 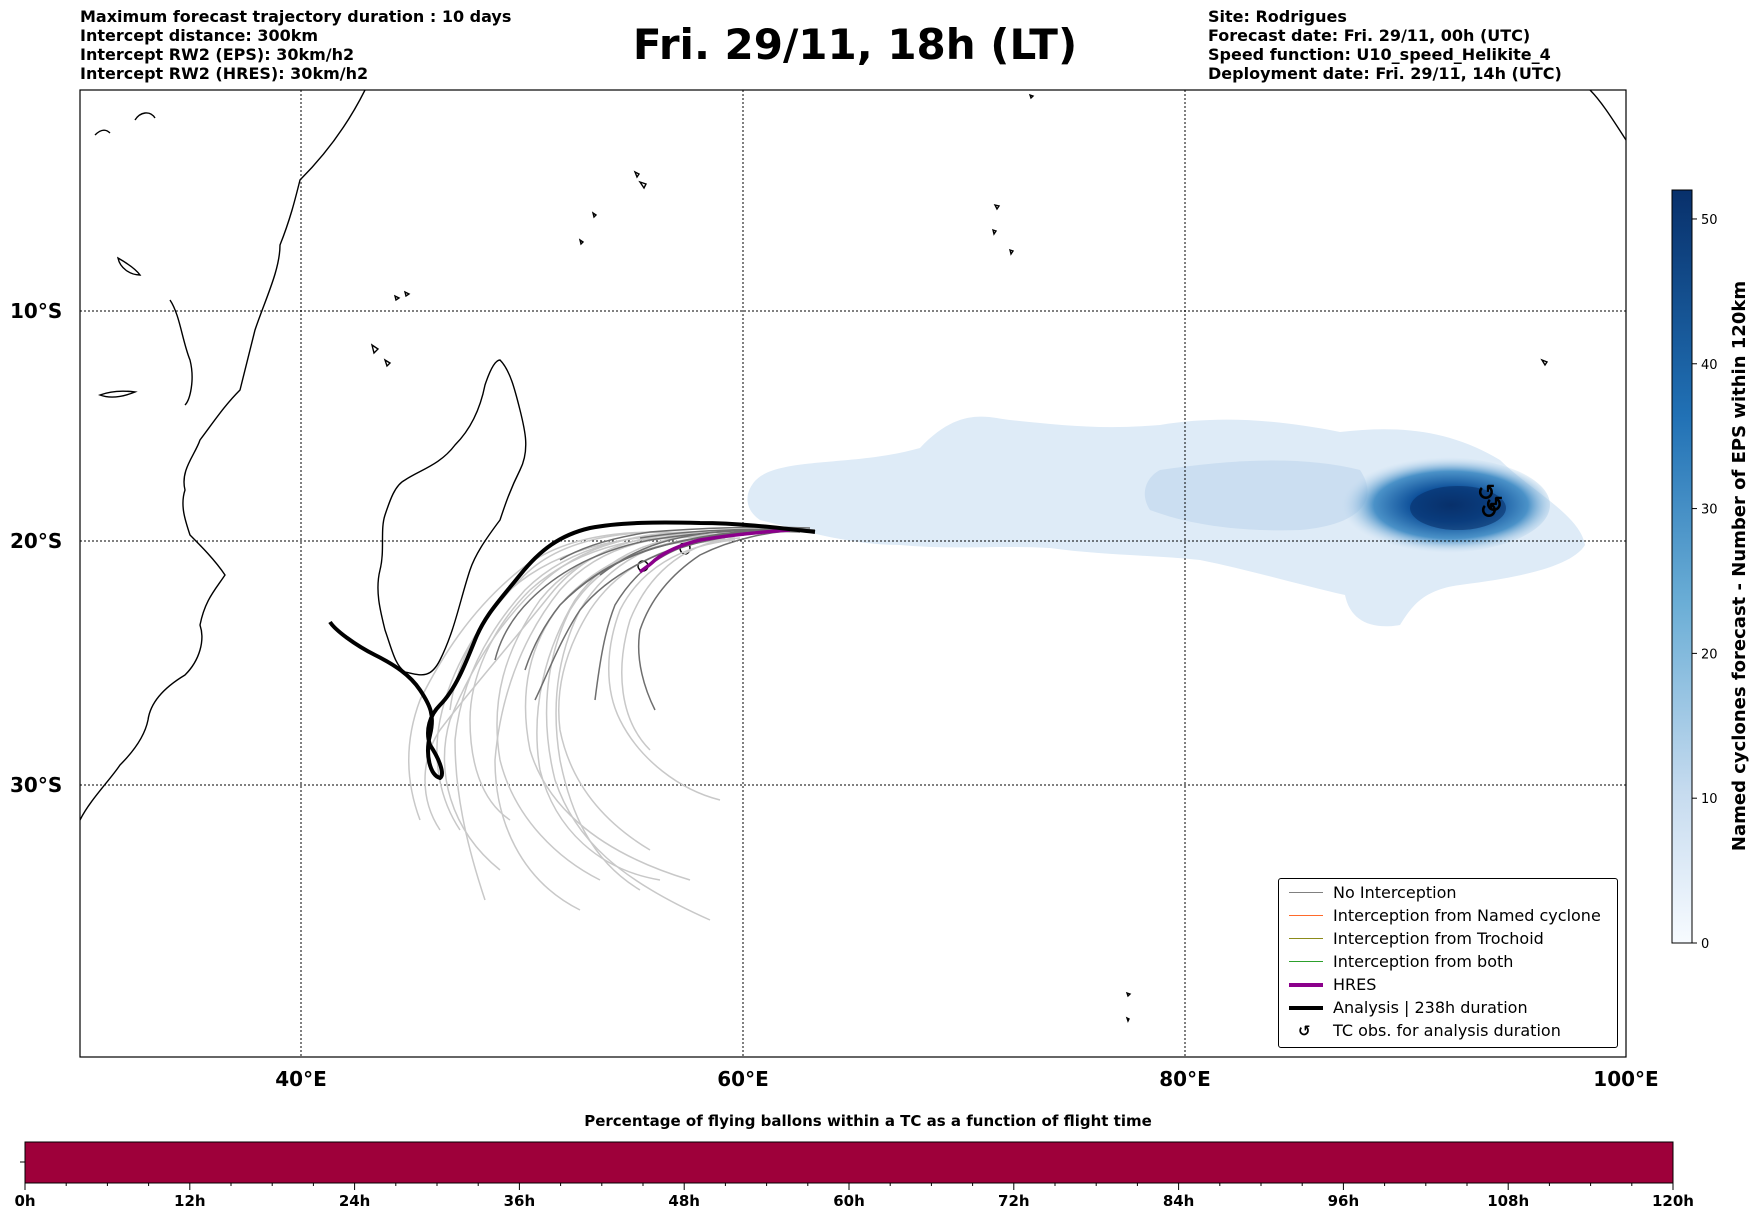 What do you see at coordinates (743, 1079) in the screenshot?
I see `lon-label: 60°E` at bounding box center [743, 1079].